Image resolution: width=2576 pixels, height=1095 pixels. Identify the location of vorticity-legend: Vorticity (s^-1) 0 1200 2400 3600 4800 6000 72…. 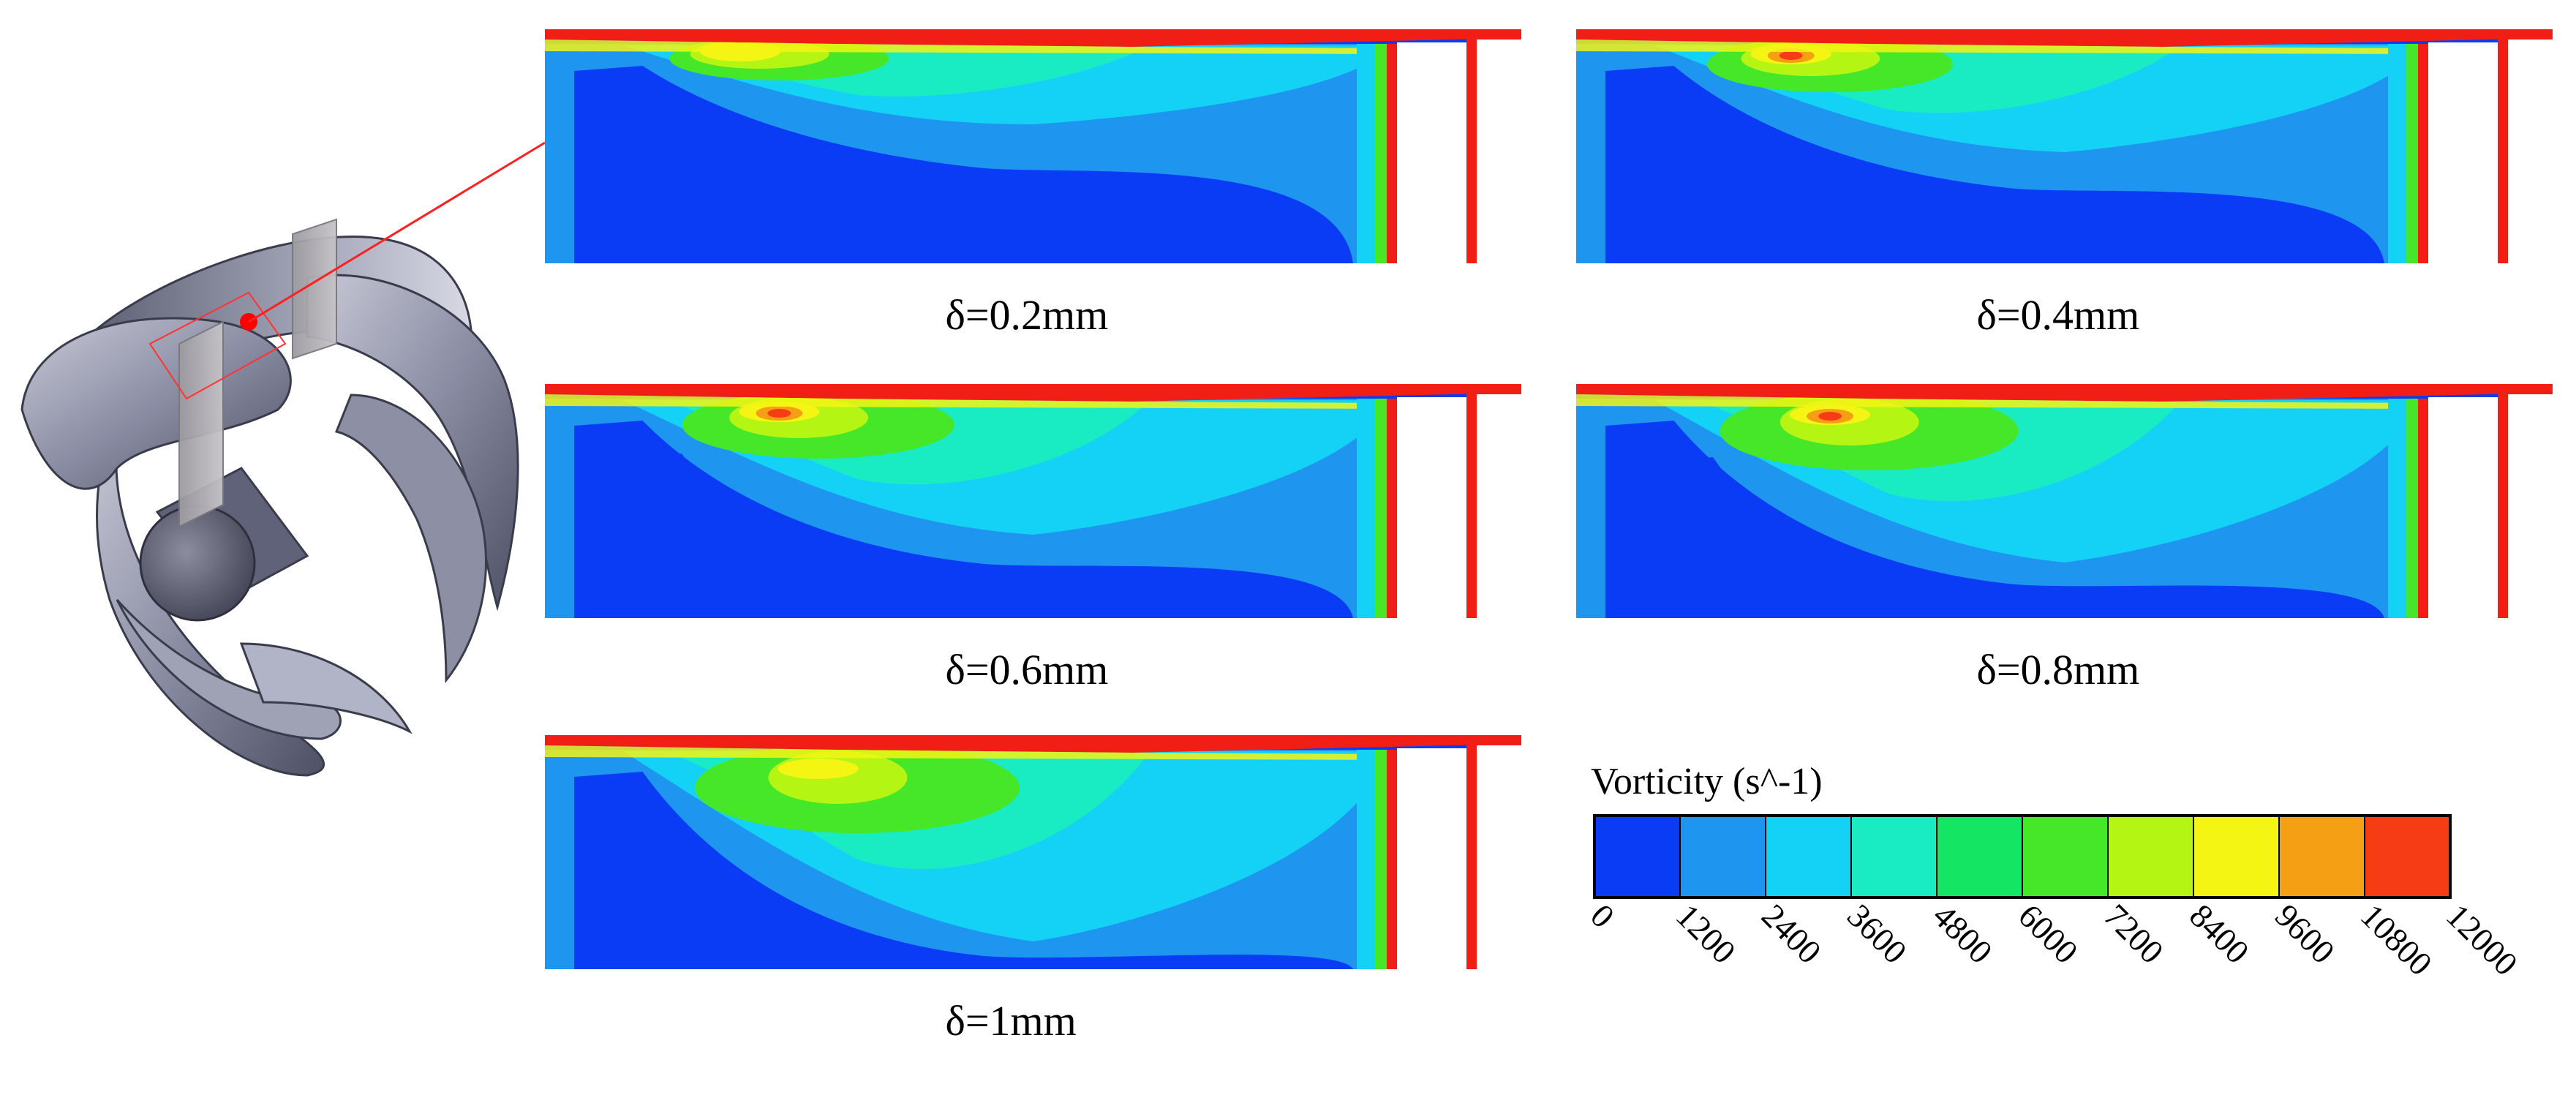
(2054, 871).